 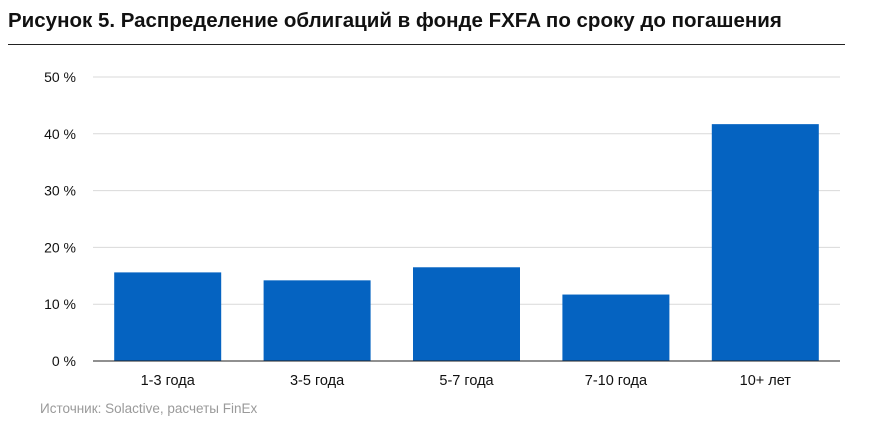 I want to click on x-tick-label: 7-10 года, so click(x=616, y=381).